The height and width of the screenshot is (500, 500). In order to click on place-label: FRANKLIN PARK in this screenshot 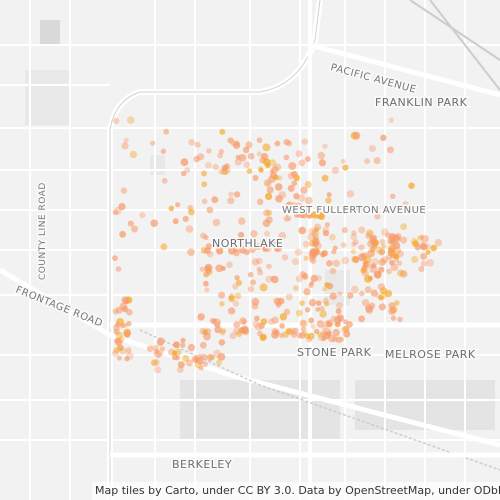, I will do `click(421, 102)`.